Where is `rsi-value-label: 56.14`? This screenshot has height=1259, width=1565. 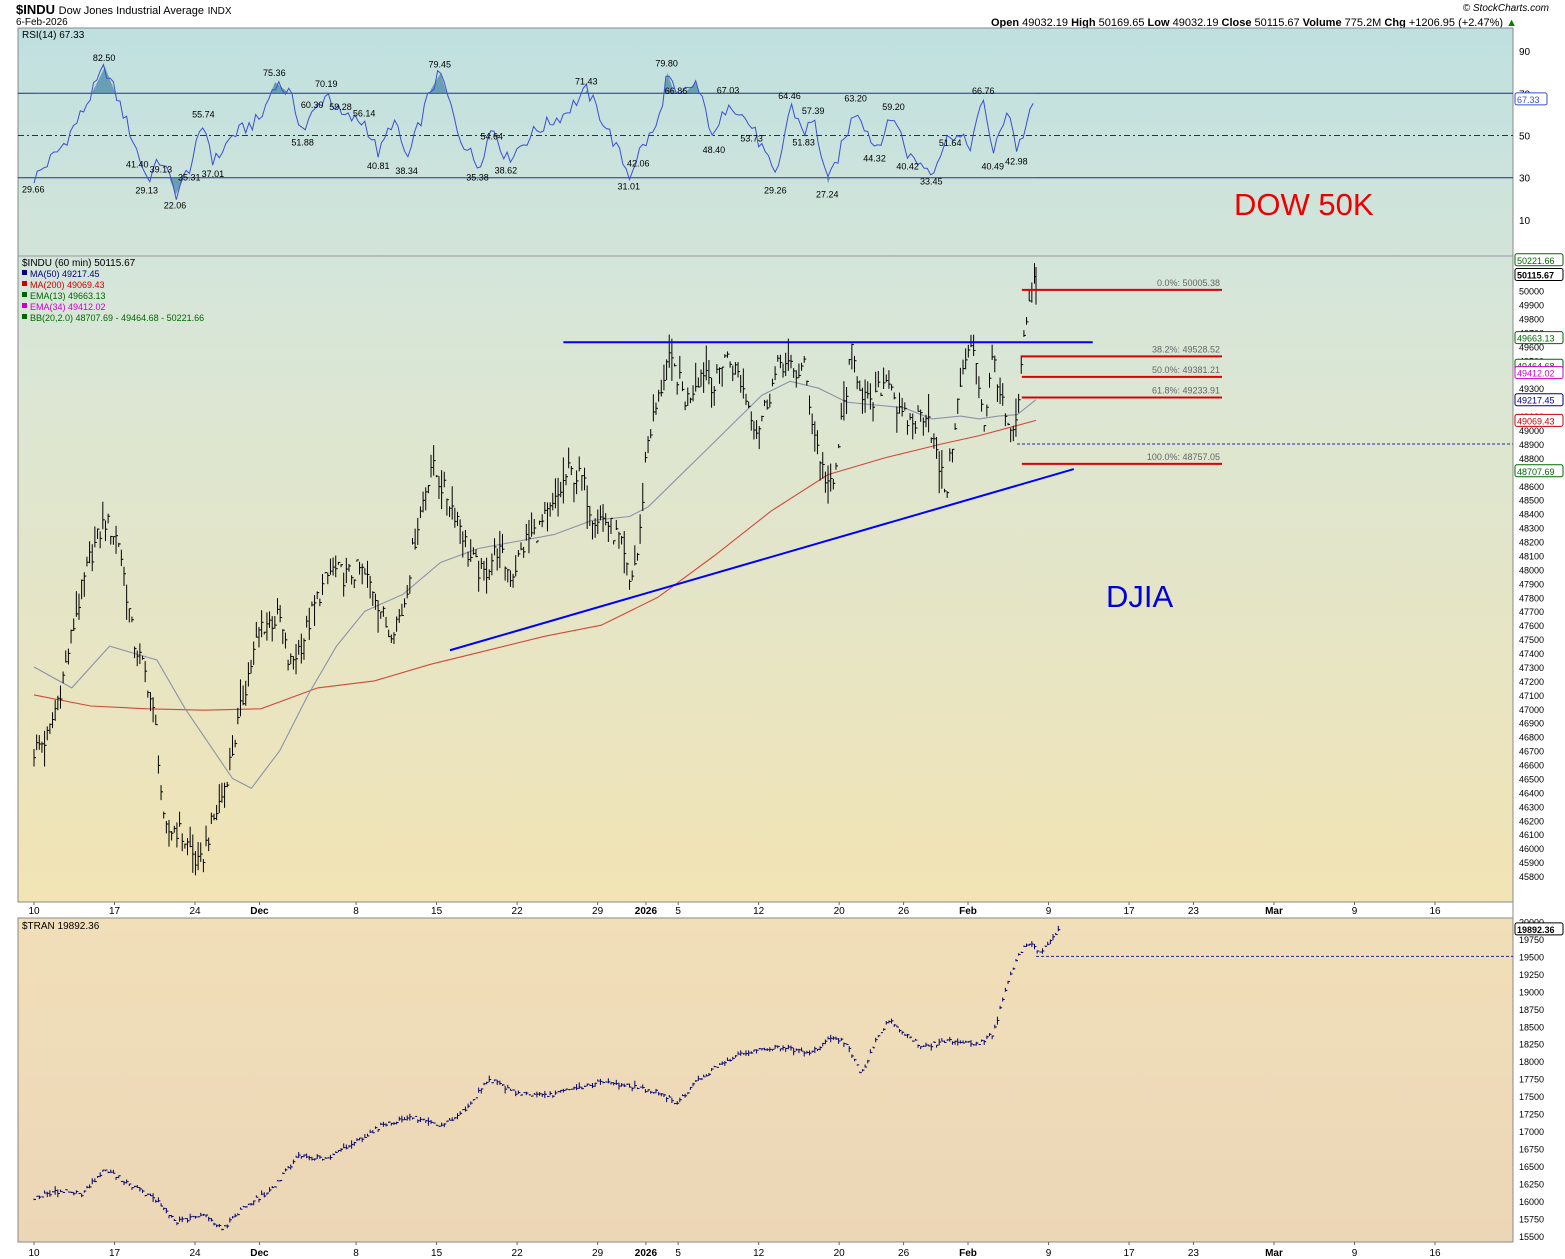 rsi-value-label: 56.14 is located at coordinates (364, 114).